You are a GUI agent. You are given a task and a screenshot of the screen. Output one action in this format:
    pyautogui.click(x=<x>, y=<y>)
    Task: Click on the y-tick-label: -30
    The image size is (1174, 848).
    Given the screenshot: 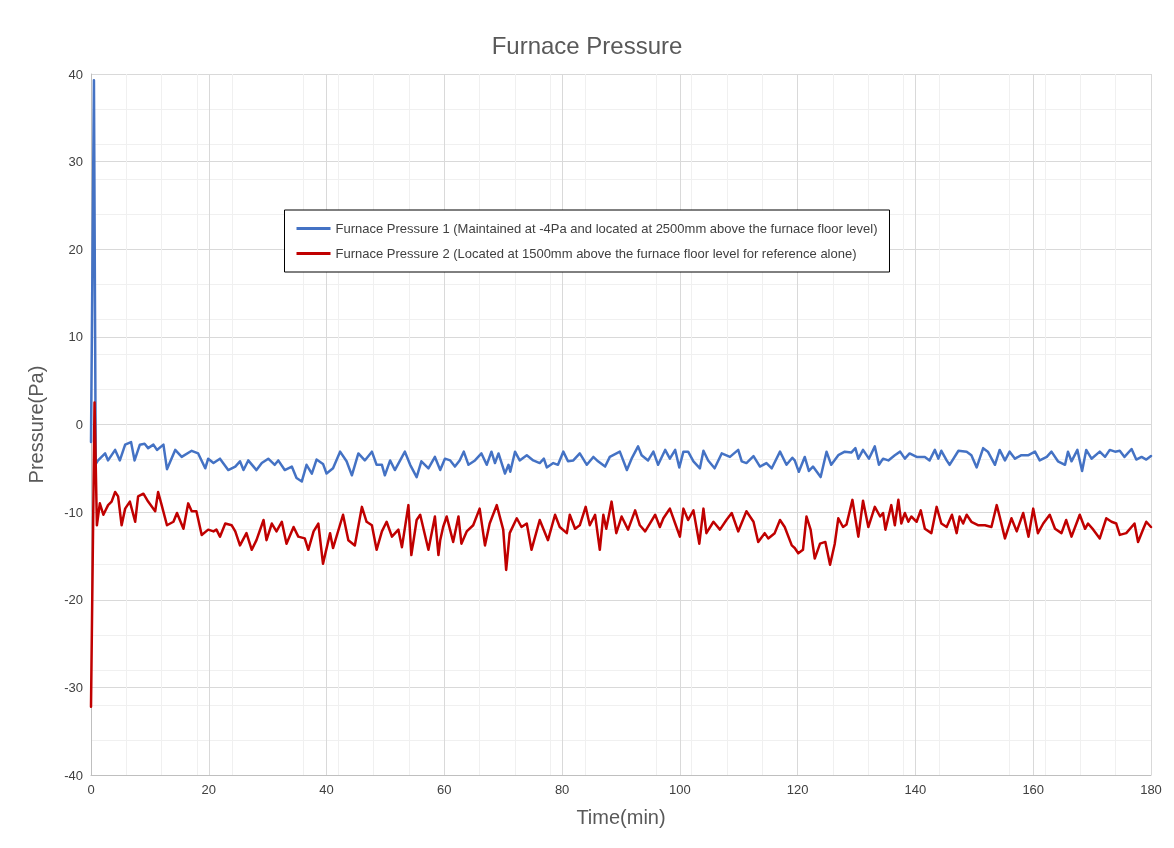 What is the action you would take?
    pyautogui.click(x=73, y=687)
    